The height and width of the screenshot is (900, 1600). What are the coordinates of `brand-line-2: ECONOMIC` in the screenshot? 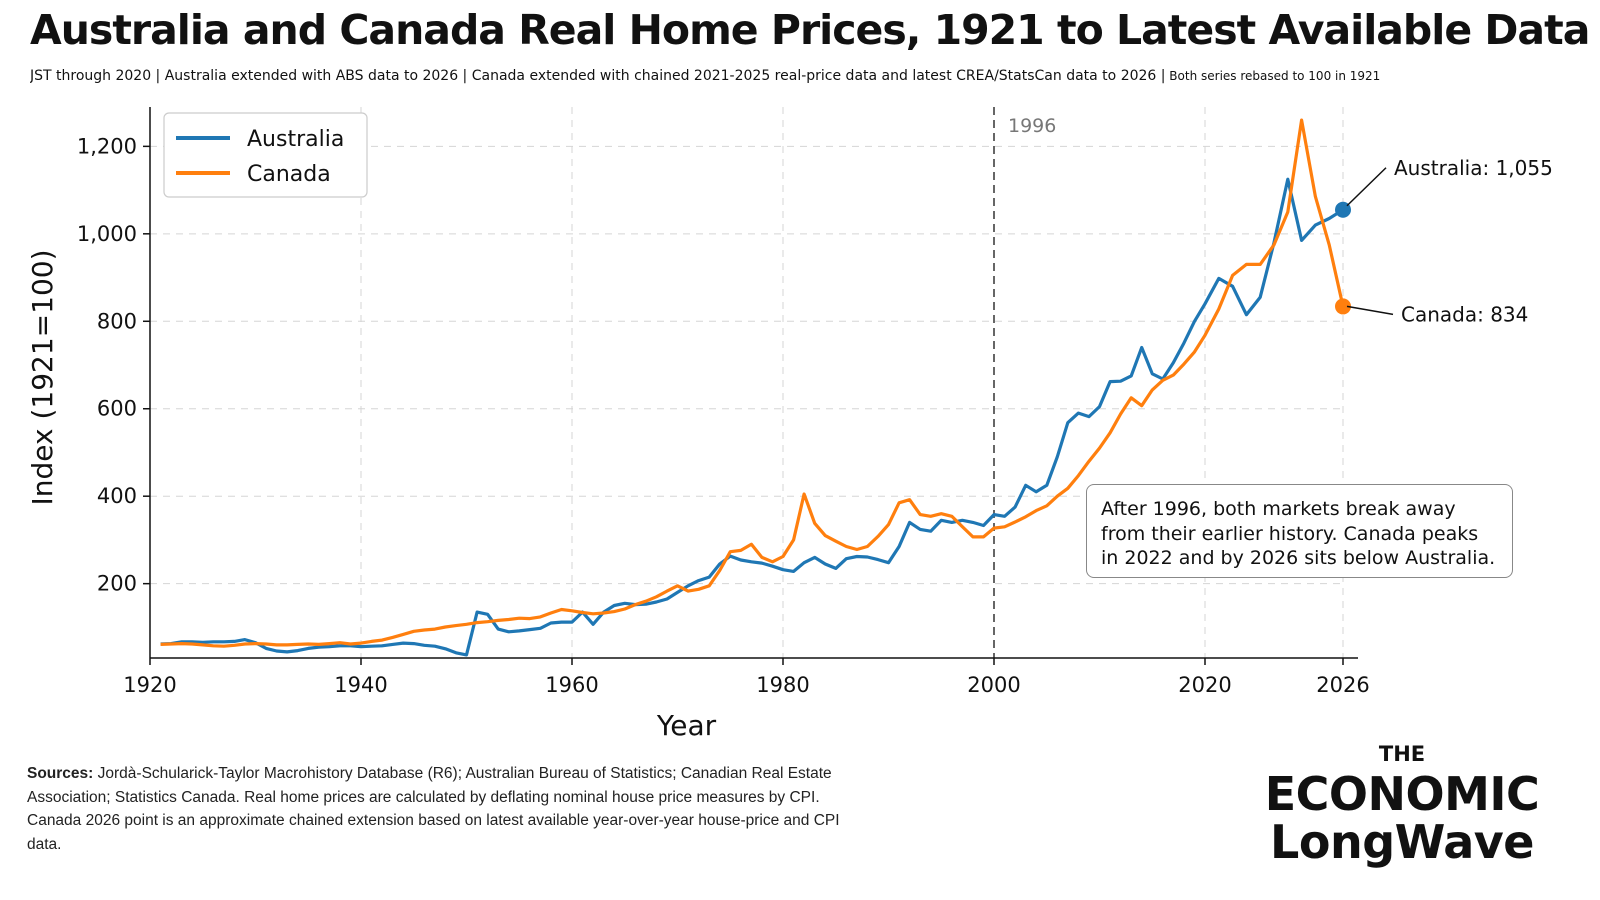 It's located at (1402, 794).